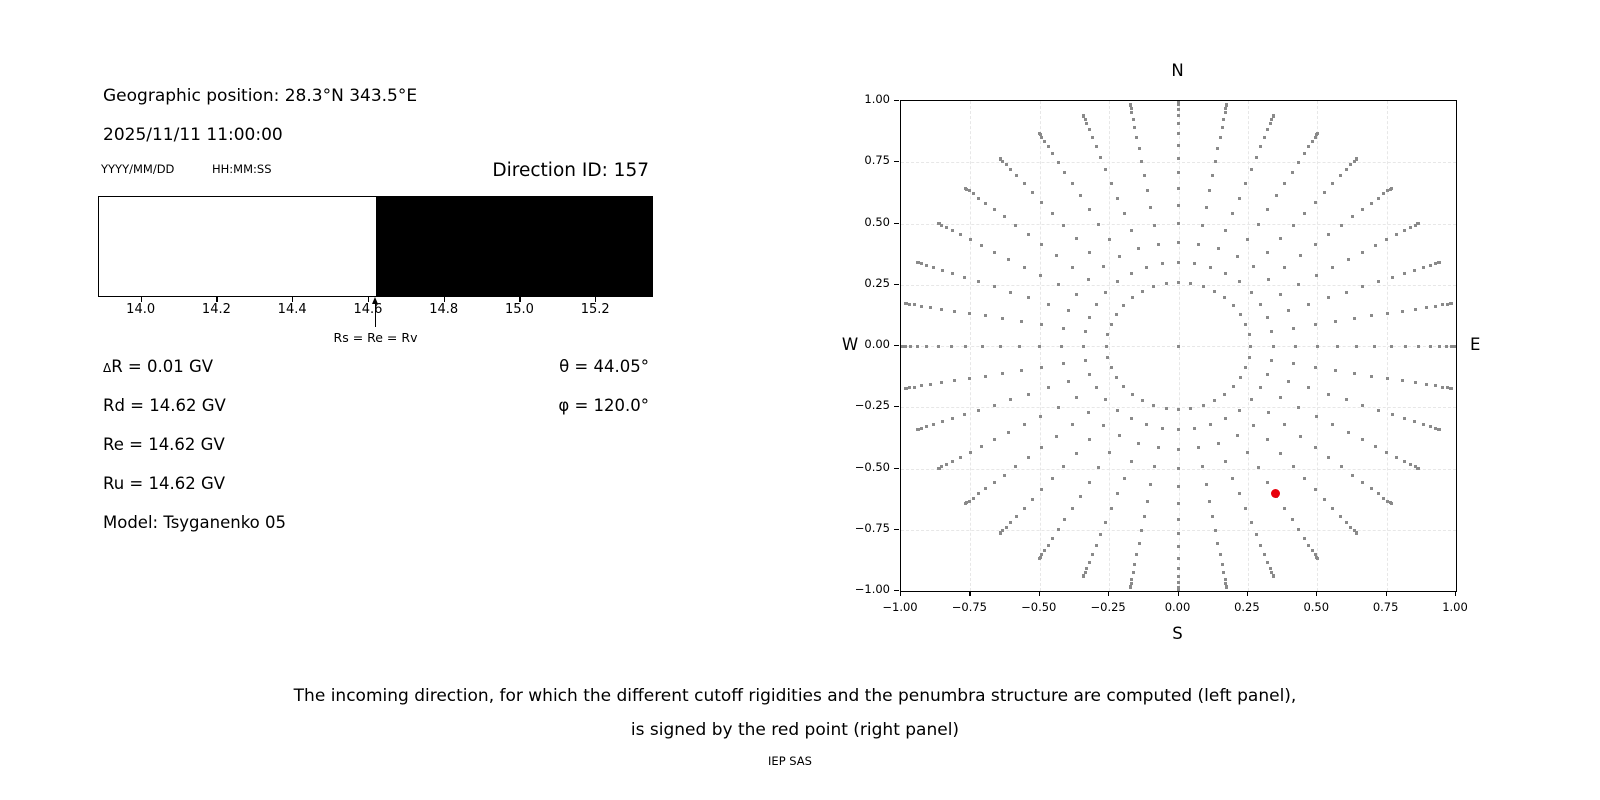 This screenshot has width=1600, height=800. What do you see at coordinates (896, 162) in the screenshot?
I see `y-tick` at bounding box center [896, 162].